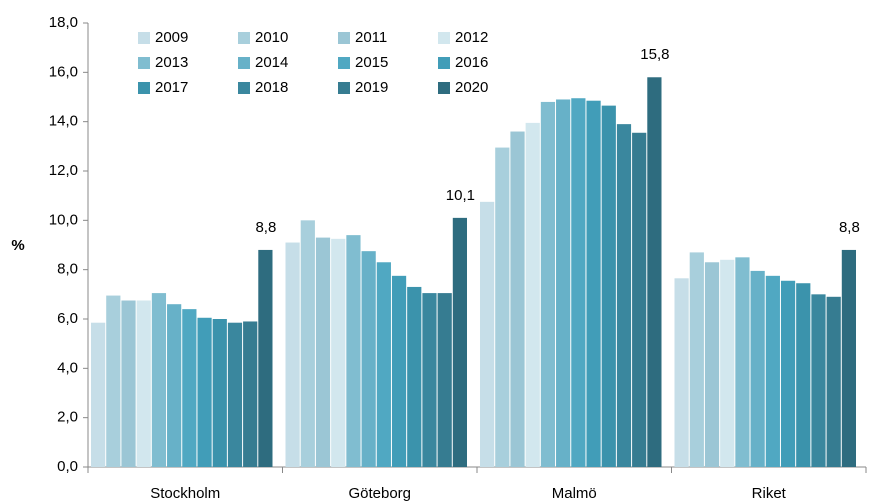 The image size is (869, 504). What do you see at coordinates (471, 87) in the screenshot?
I see `legend-label: 2020` at bounding box center [471, 87].